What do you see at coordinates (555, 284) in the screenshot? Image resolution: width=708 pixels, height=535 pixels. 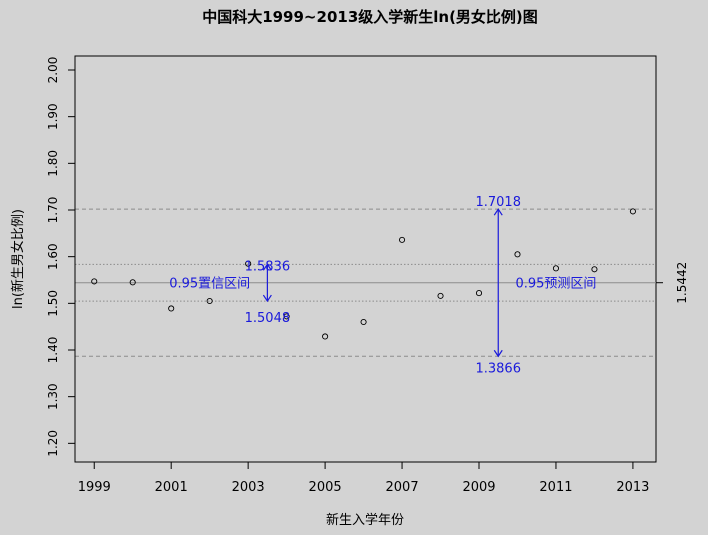 I see `prediction-interval-label: 0.95预测区间` at bounding box center [555, 284].